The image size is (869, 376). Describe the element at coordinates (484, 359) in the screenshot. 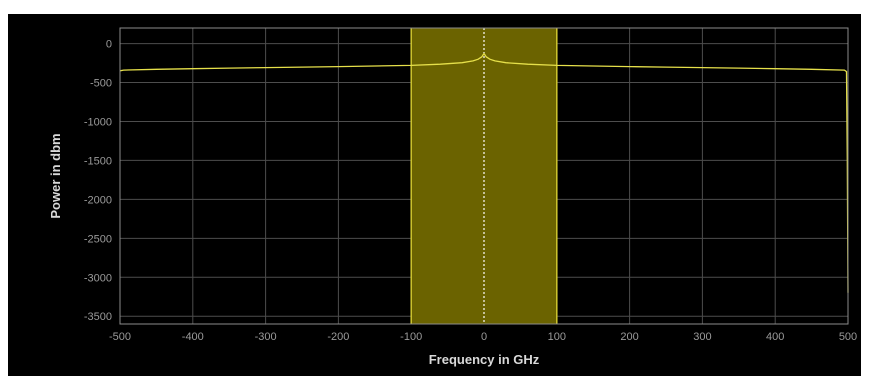

I see `x-axis-label: Frequency in GHz` at that location.